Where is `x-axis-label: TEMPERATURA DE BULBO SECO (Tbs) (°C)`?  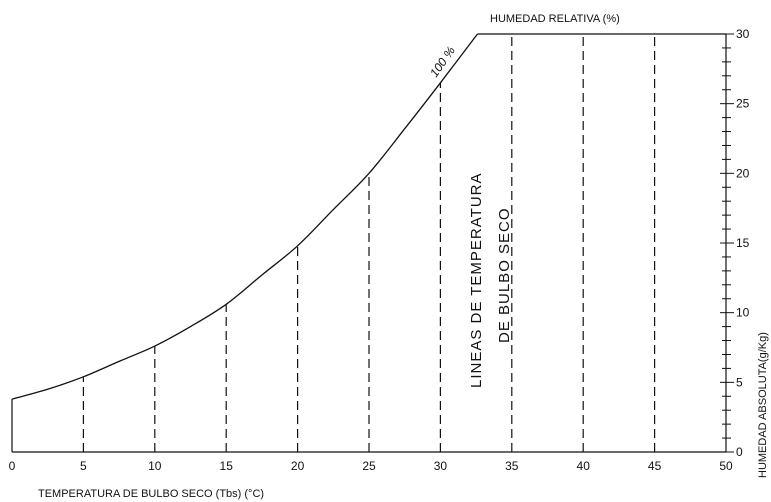
x-axis-label: TEMPERATURA DE BULBO SECO (Tbs) (°C) is located at coordinates (151, 494).